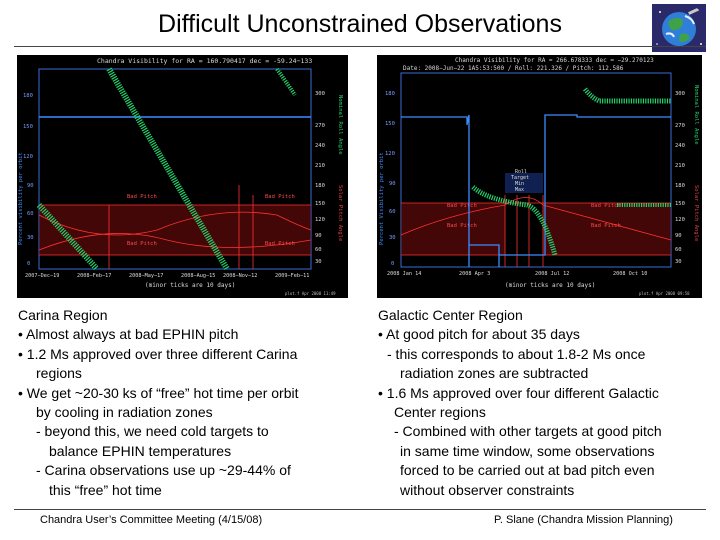 The height and width of the screenshot is (540, 720). I want to click on right-roll-ticks: 300 270 240 210, so click(680, 130).